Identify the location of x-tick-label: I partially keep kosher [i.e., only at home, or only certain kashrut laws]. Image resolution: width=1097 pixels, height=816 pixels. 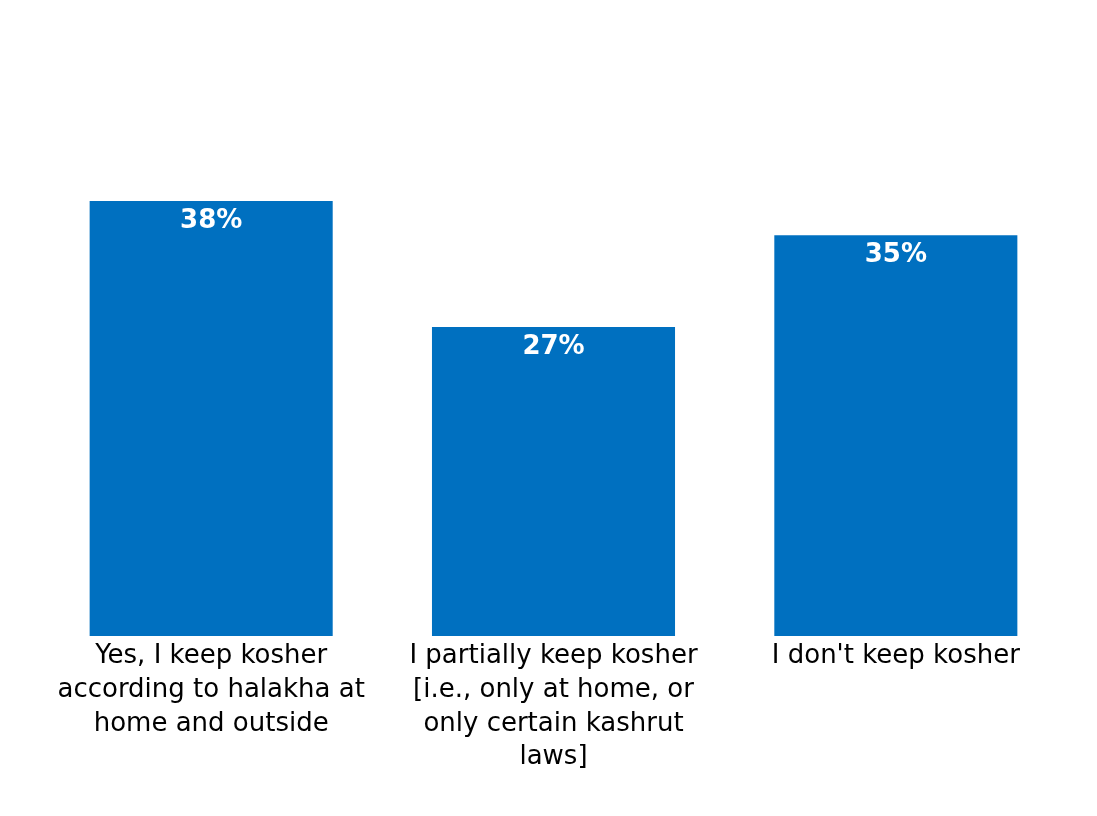
(553, 705).